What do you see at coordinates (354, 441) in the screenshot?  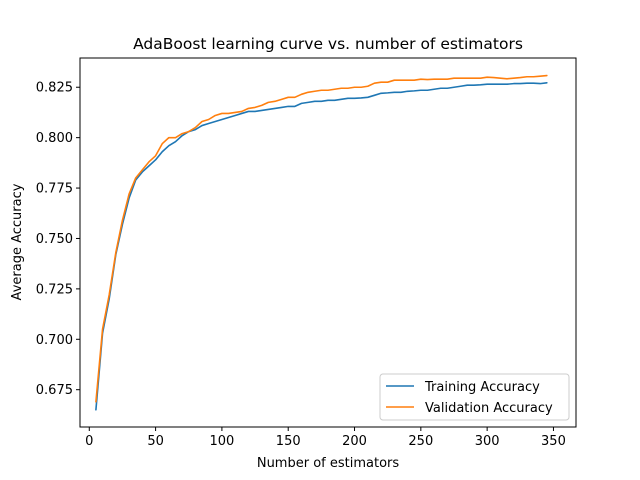 I see `x-tick-label: 200` at bounding box center [354, 441].